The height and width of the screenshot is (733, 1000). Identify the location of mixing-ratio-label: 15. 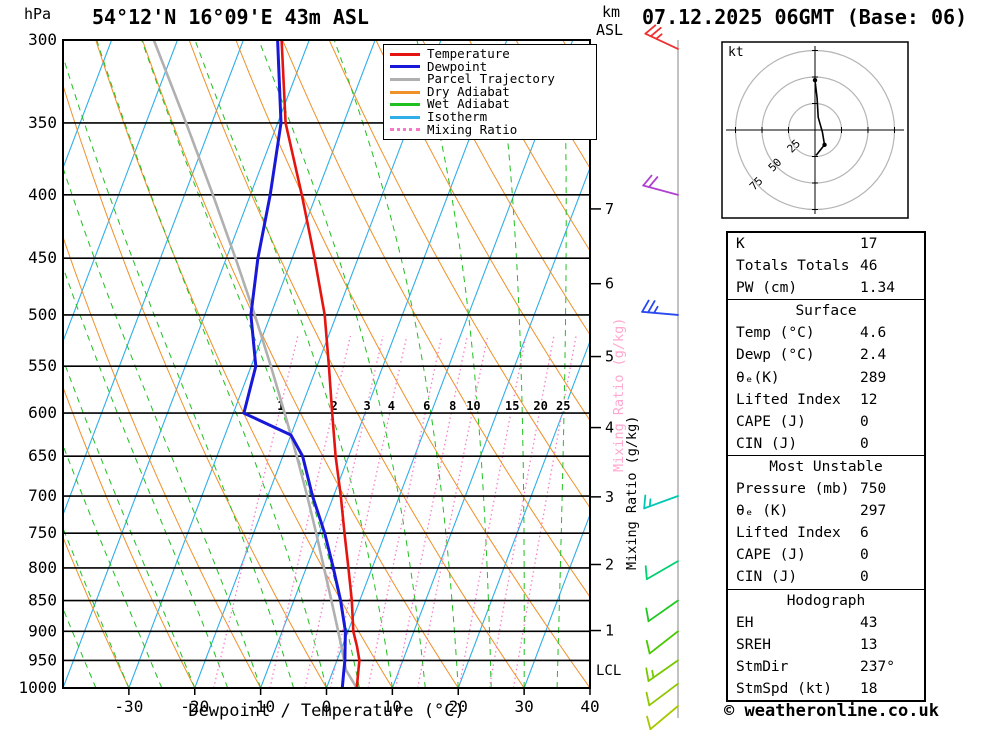
(512, 406).